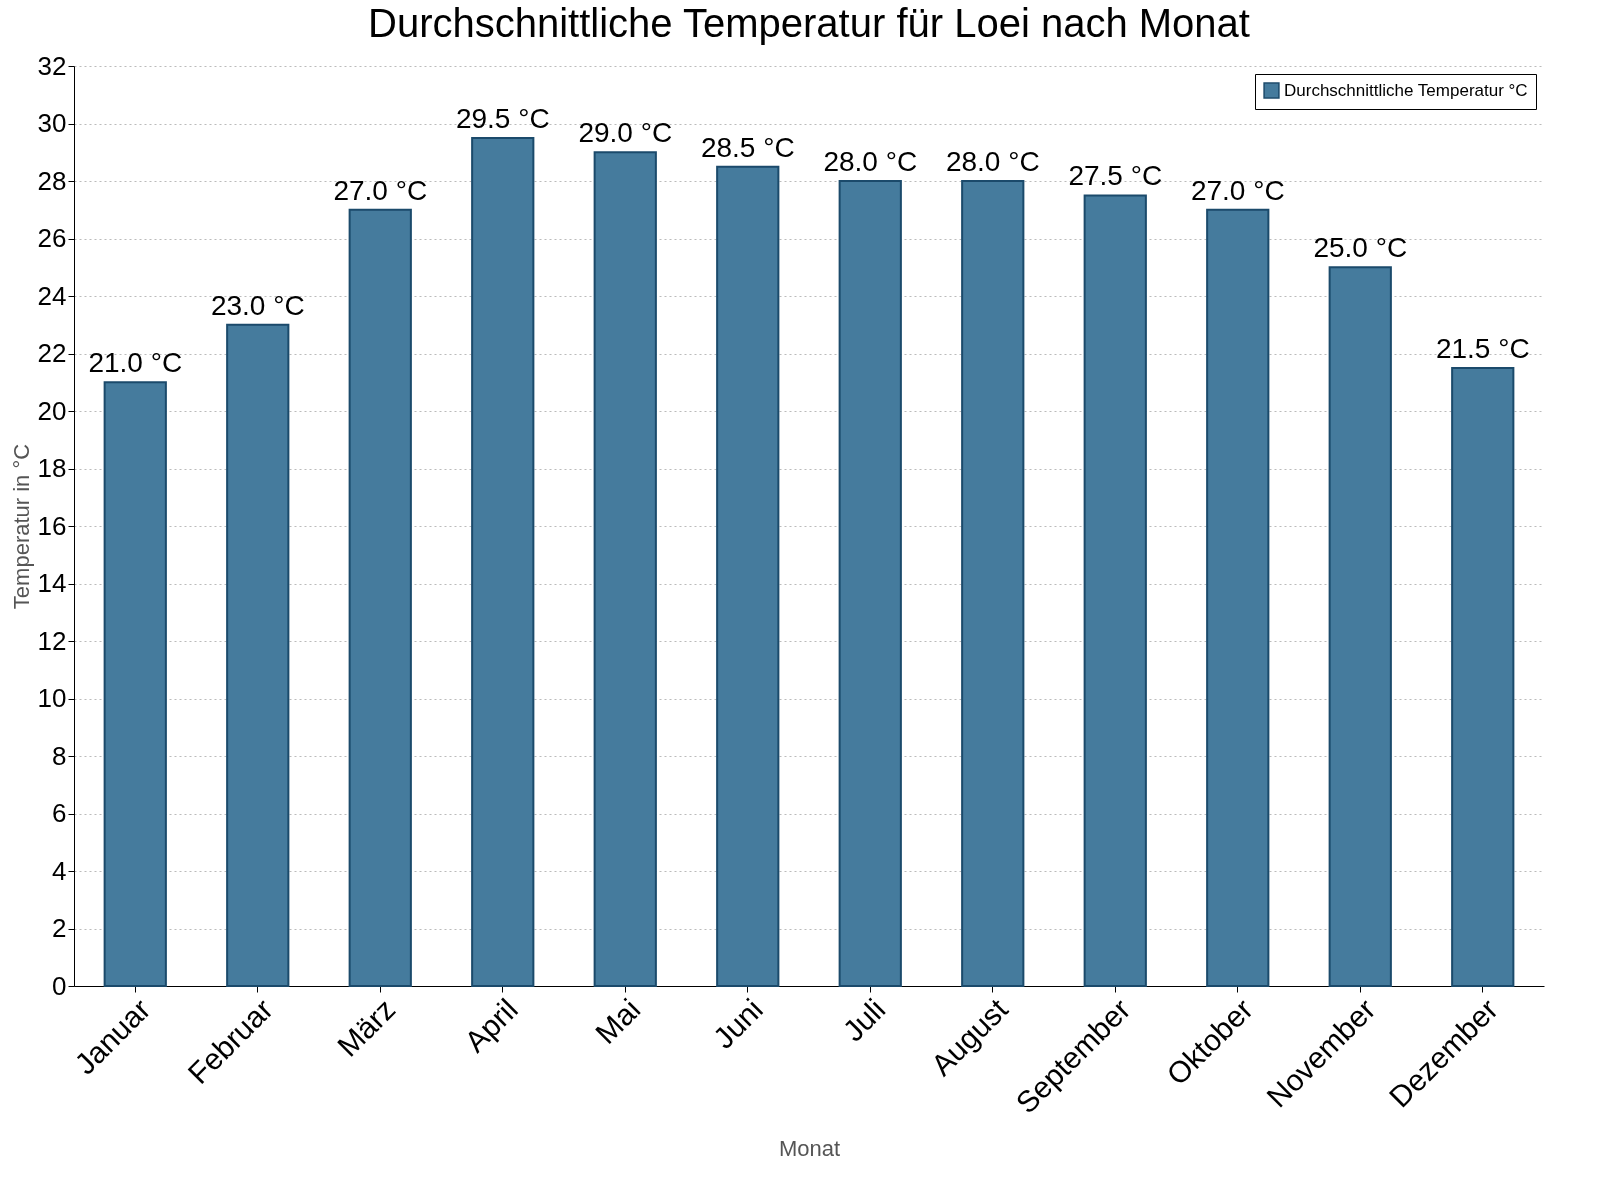 The height and width of the screenshot is (1200, 1600). I want to click on y-tick-label: 30, so click(52, 123).